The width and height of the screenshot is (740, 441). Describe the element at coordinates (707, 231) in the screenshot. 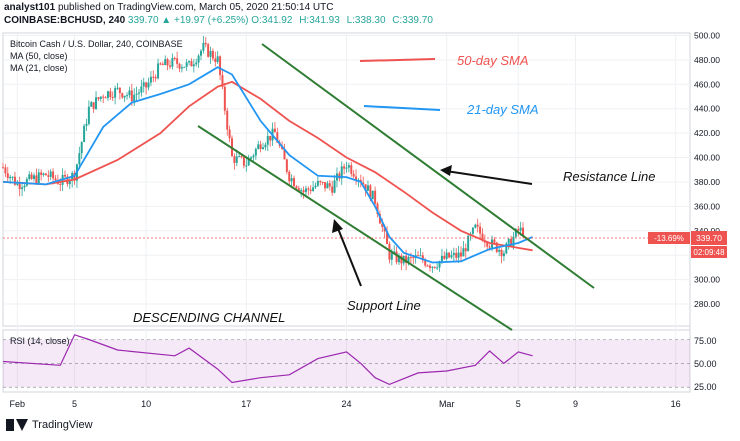

I see `price-tick-label: 340.00` at that location.